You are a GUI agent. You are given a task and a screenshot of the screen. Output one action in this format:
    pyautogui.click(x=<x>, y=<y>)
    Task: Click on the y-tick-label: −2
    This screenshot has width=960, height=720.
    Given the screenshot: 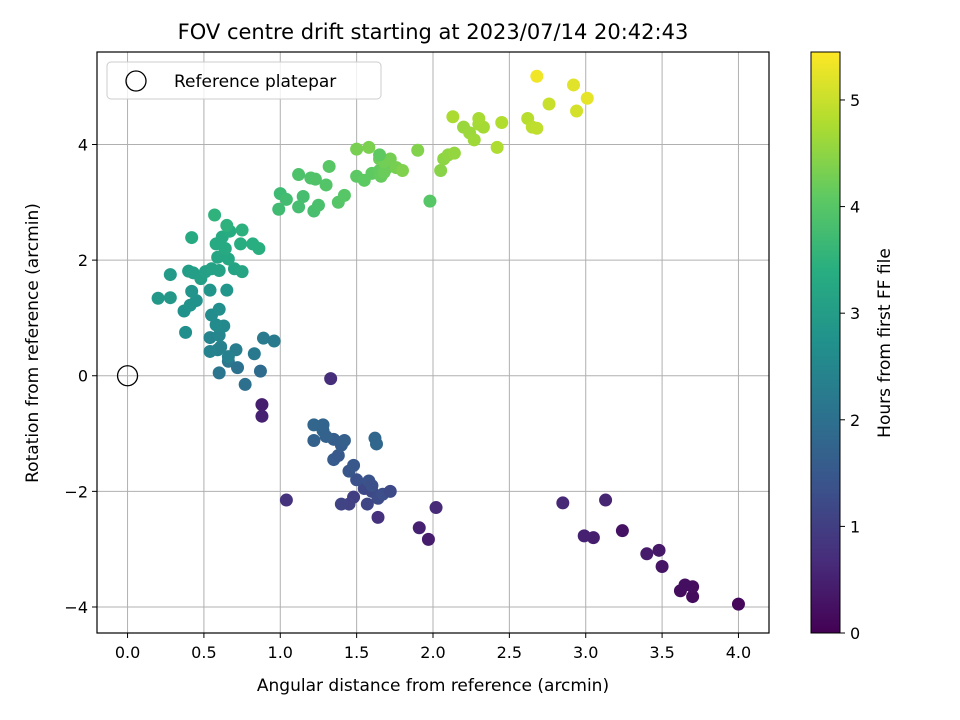 What is the action you would take?
    pyautogui.click(x=76, y=491)
    